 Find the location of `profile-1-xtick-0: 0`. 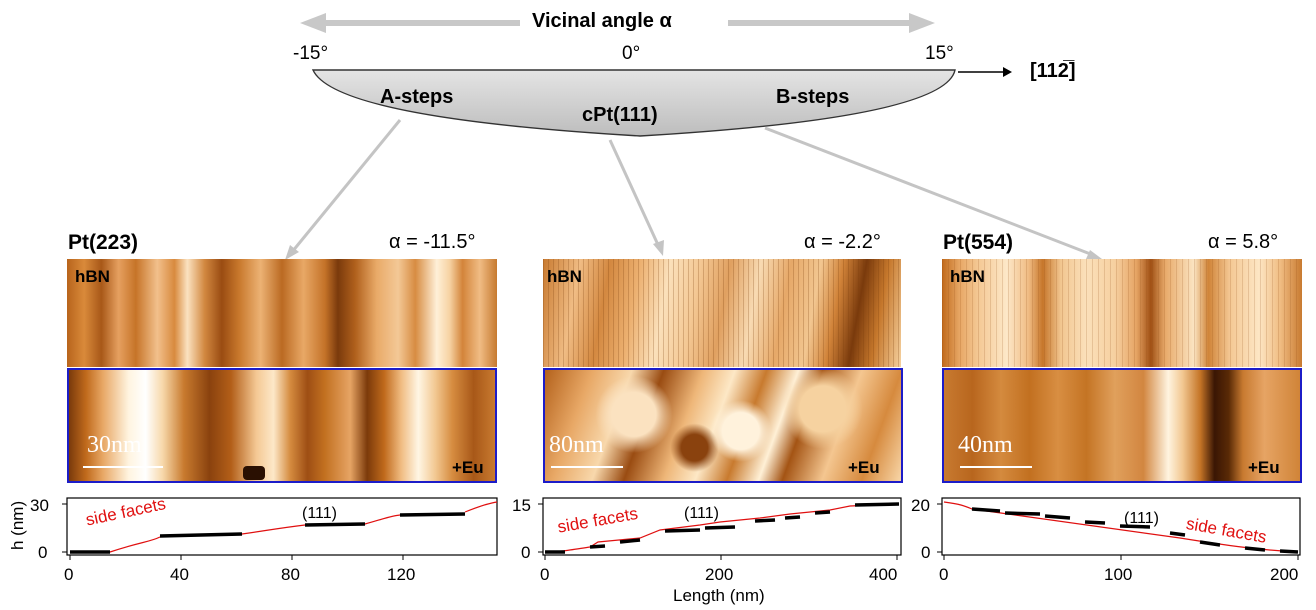

profile-1-xtick-0: 0 is located at coordinates (69, 574).